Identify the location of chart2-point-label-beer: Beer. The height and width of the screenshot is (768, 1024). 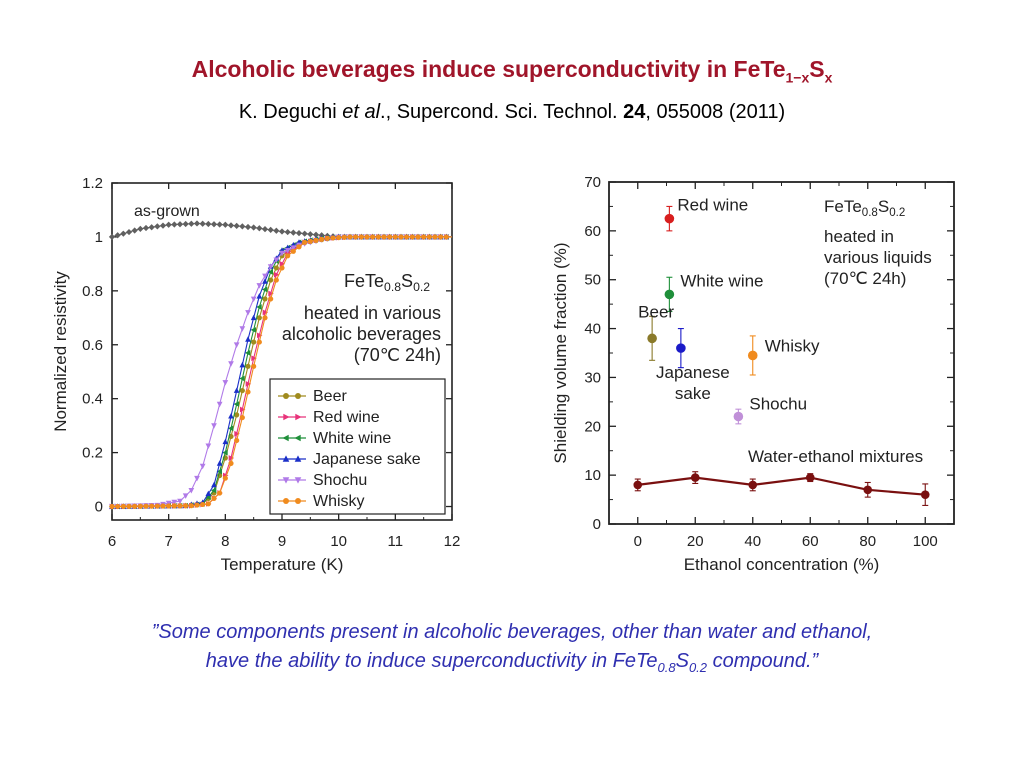
(656, 311).